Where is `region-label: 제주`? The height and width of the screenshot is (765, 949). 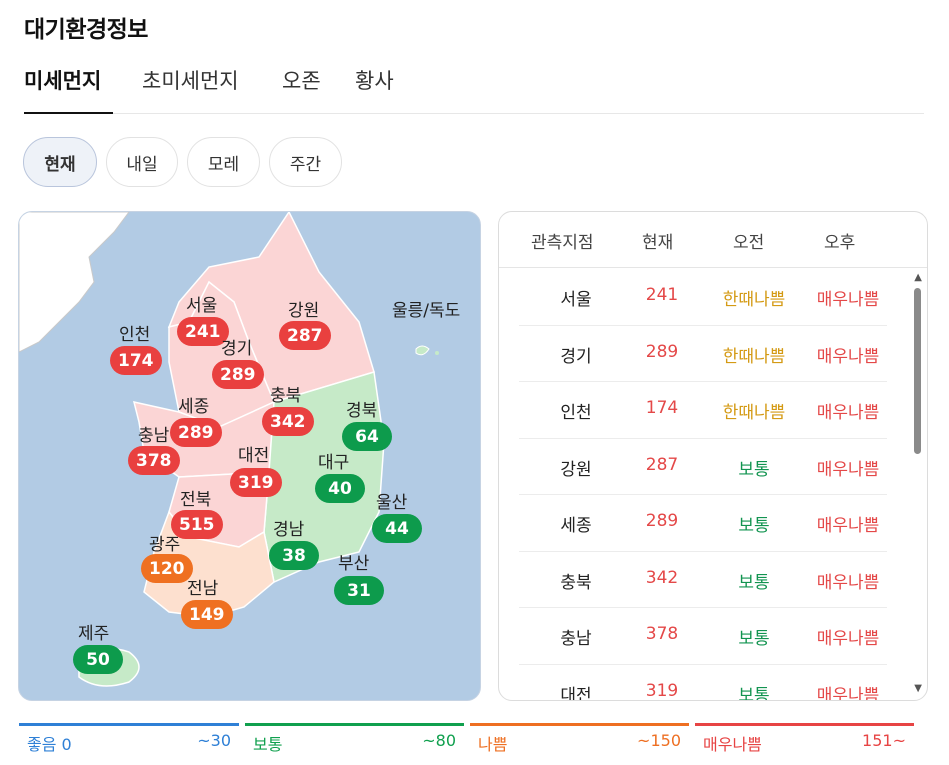 region-label: 제주 is located at coordinates (94, 634).